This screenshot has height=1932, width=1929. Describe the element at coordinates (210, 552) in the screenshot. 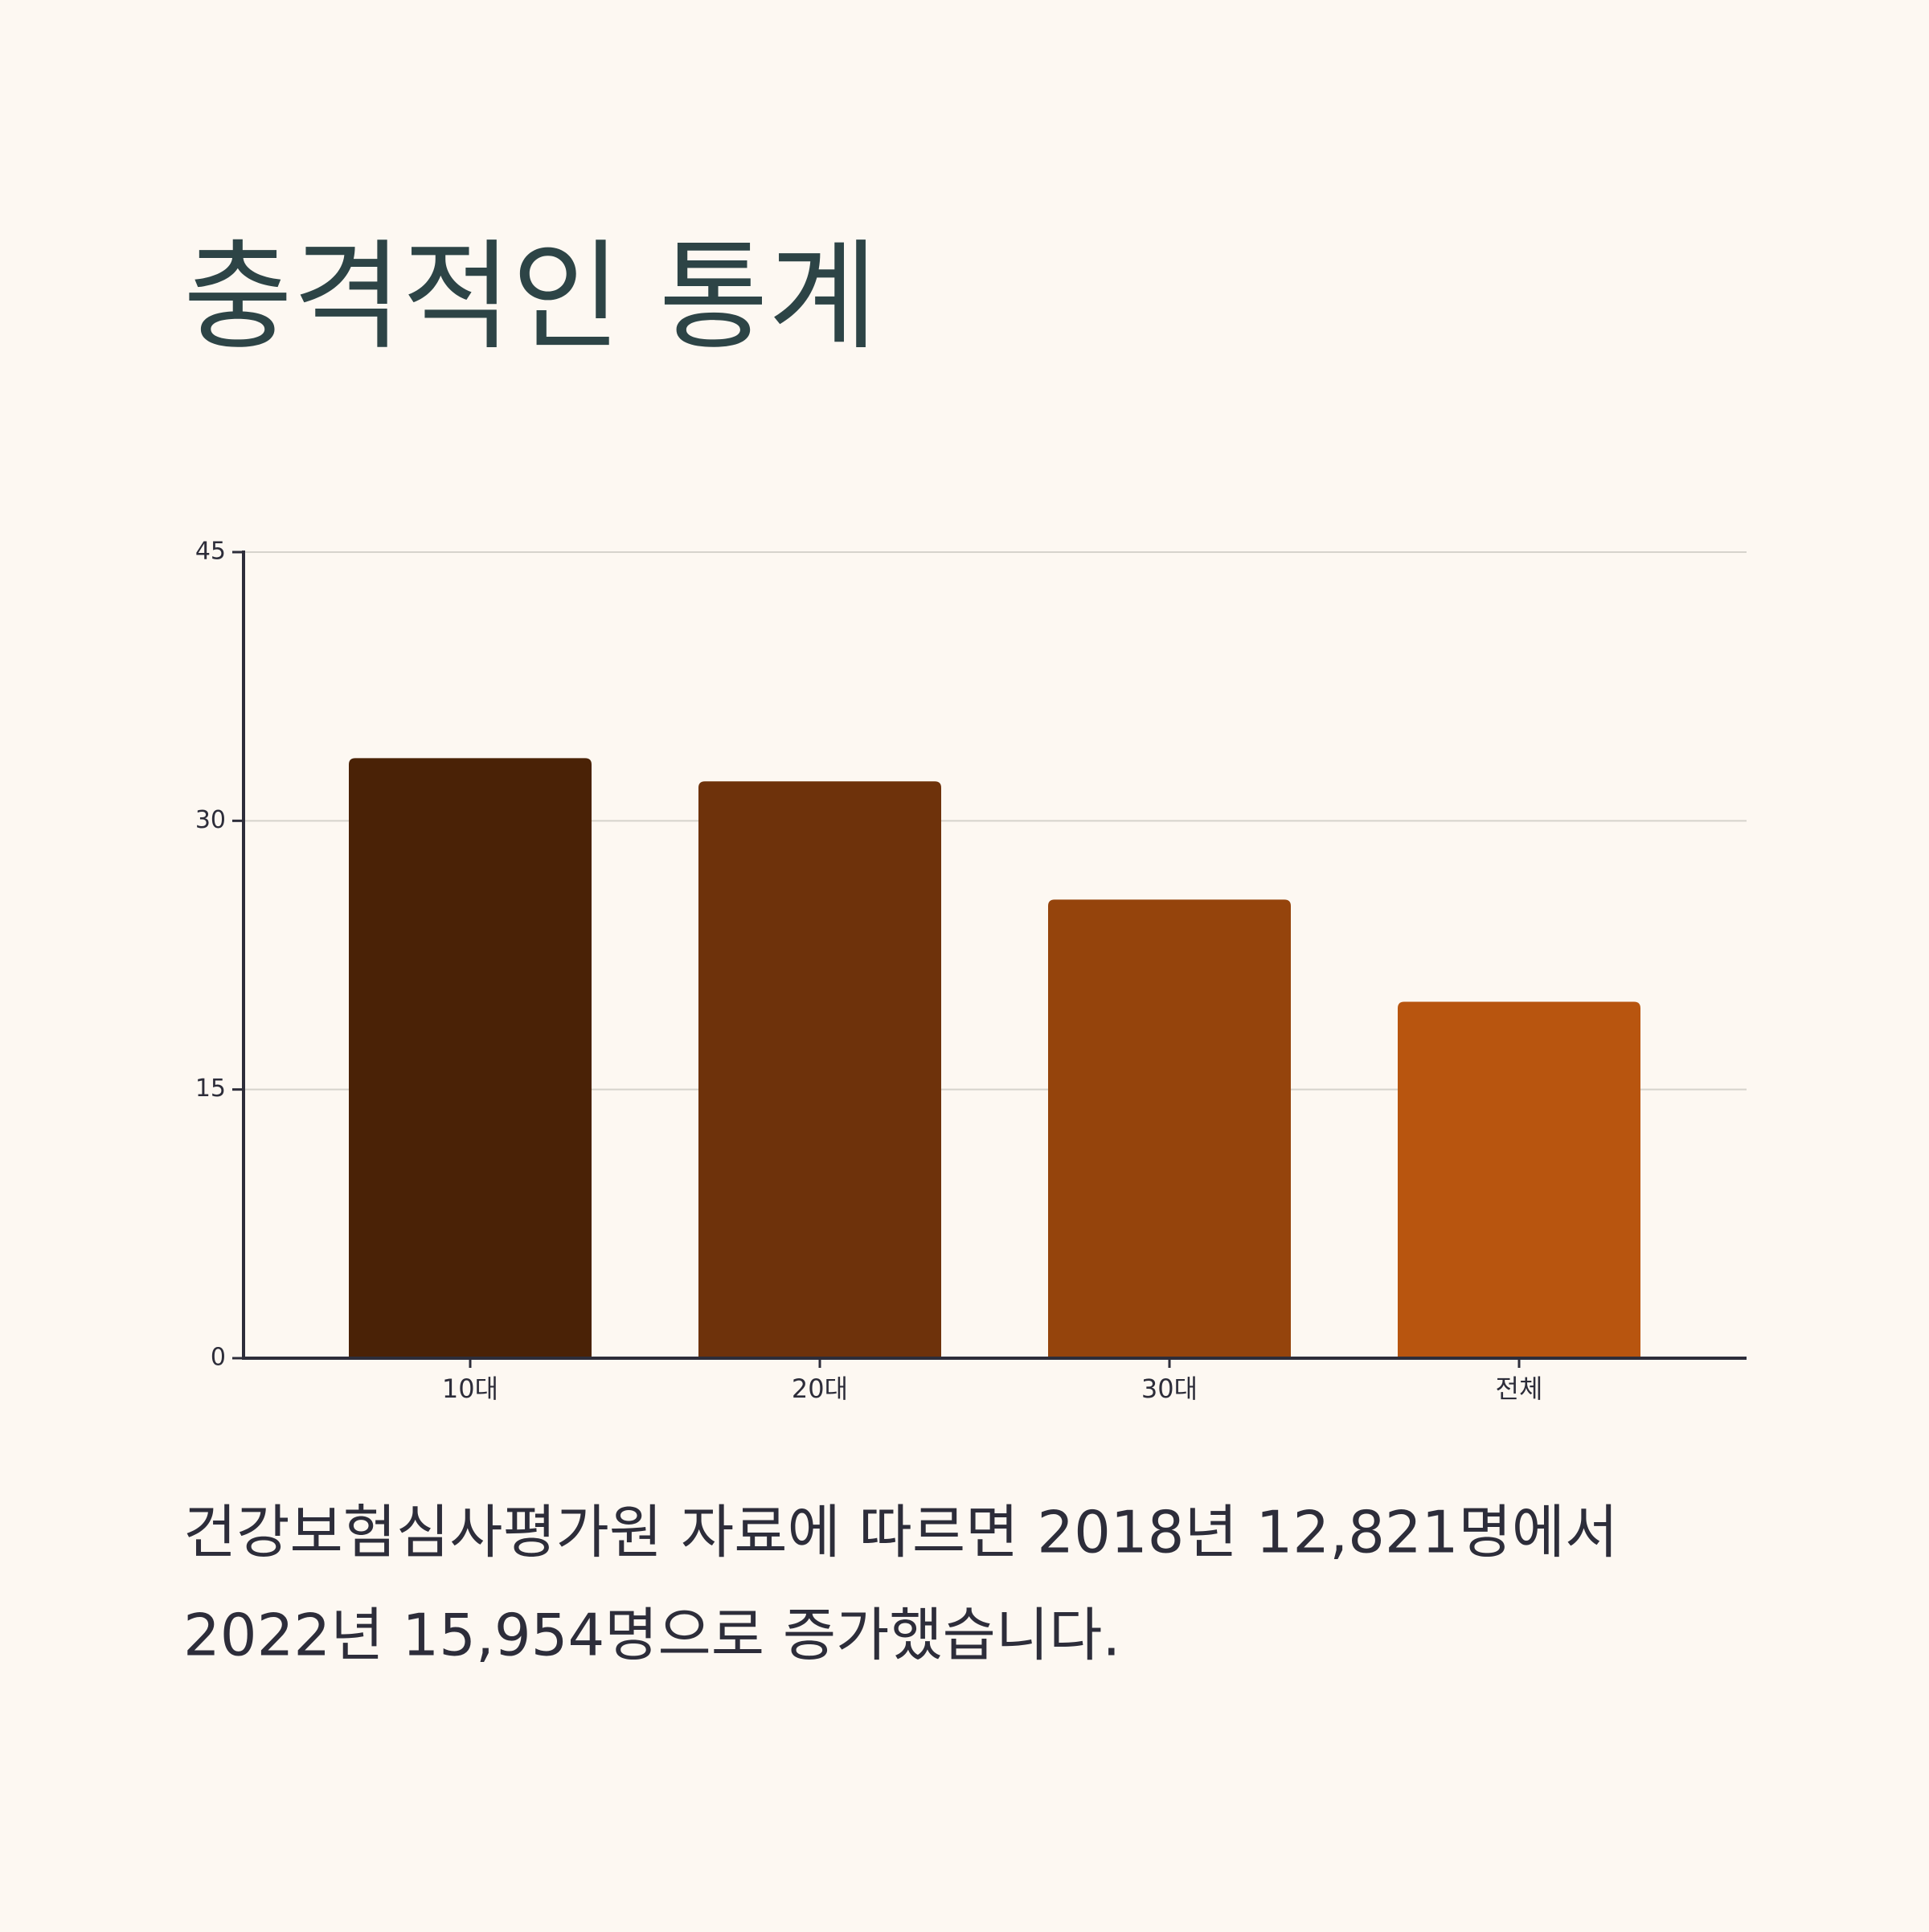

I see `y-tick-label: 45` at that location.